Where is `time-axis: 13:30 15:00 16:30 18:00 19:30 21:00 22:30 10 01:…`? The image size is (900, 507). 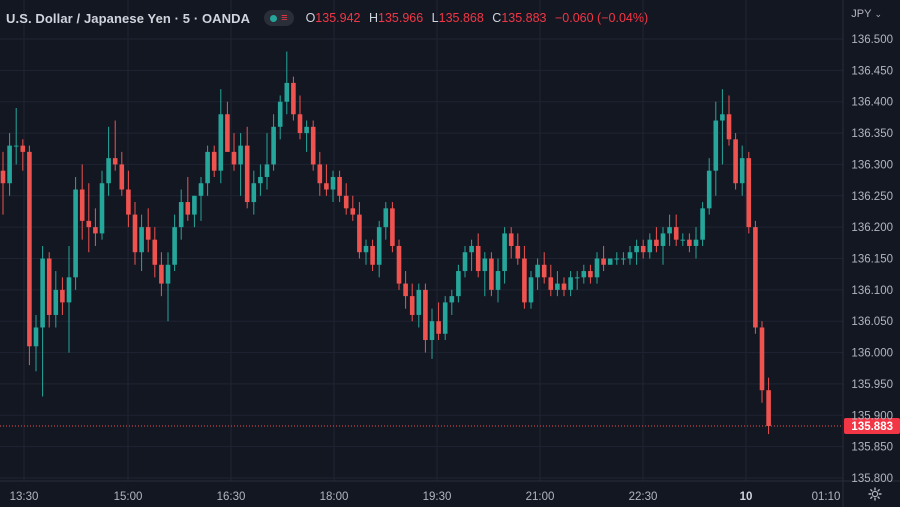
time-axis: 13:30 15:00 16:30 18:00 19:30 21:00 22:30 10 01:… is located at coordinates (425, 497).